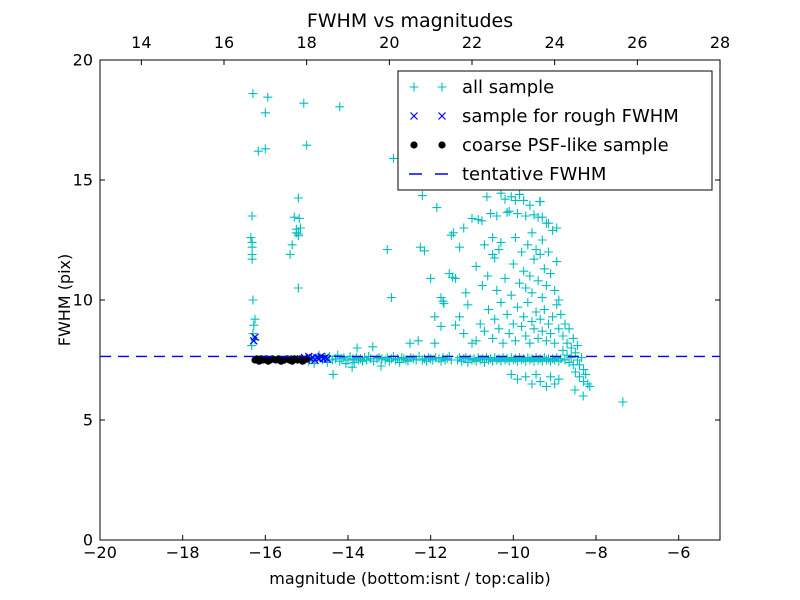 Image resolution: width=800 pixels, height=600 pixels. Describe the element at coordinates (141, 42) in the screenshot. I see `x-top-tick-label: 14` at that location.